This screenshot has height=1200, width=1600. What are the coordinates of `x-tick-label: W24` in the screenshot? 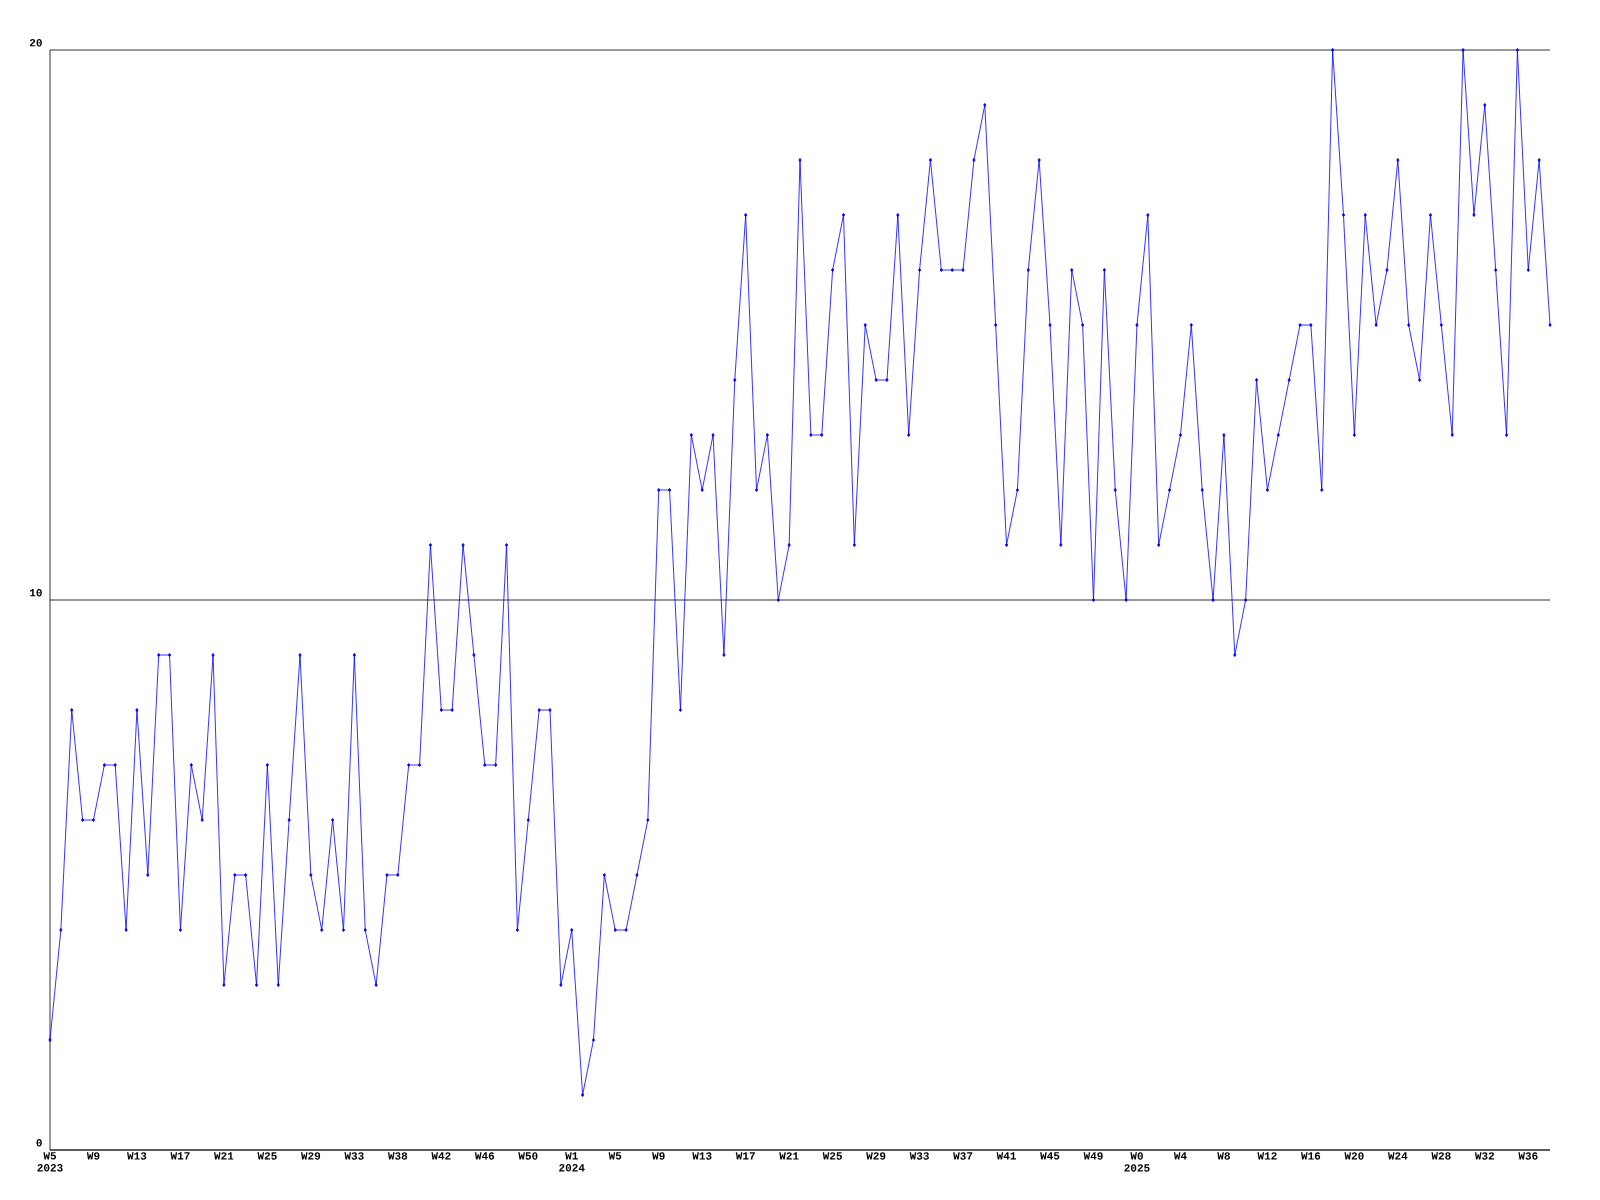 It's located at (1397, 1156).